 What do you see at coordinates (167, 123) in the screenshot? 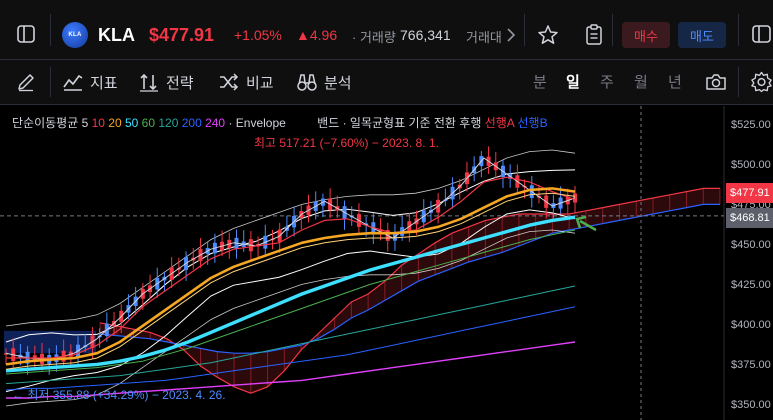
I see `ma-period-120: 120` at bounding box center [167, 123].